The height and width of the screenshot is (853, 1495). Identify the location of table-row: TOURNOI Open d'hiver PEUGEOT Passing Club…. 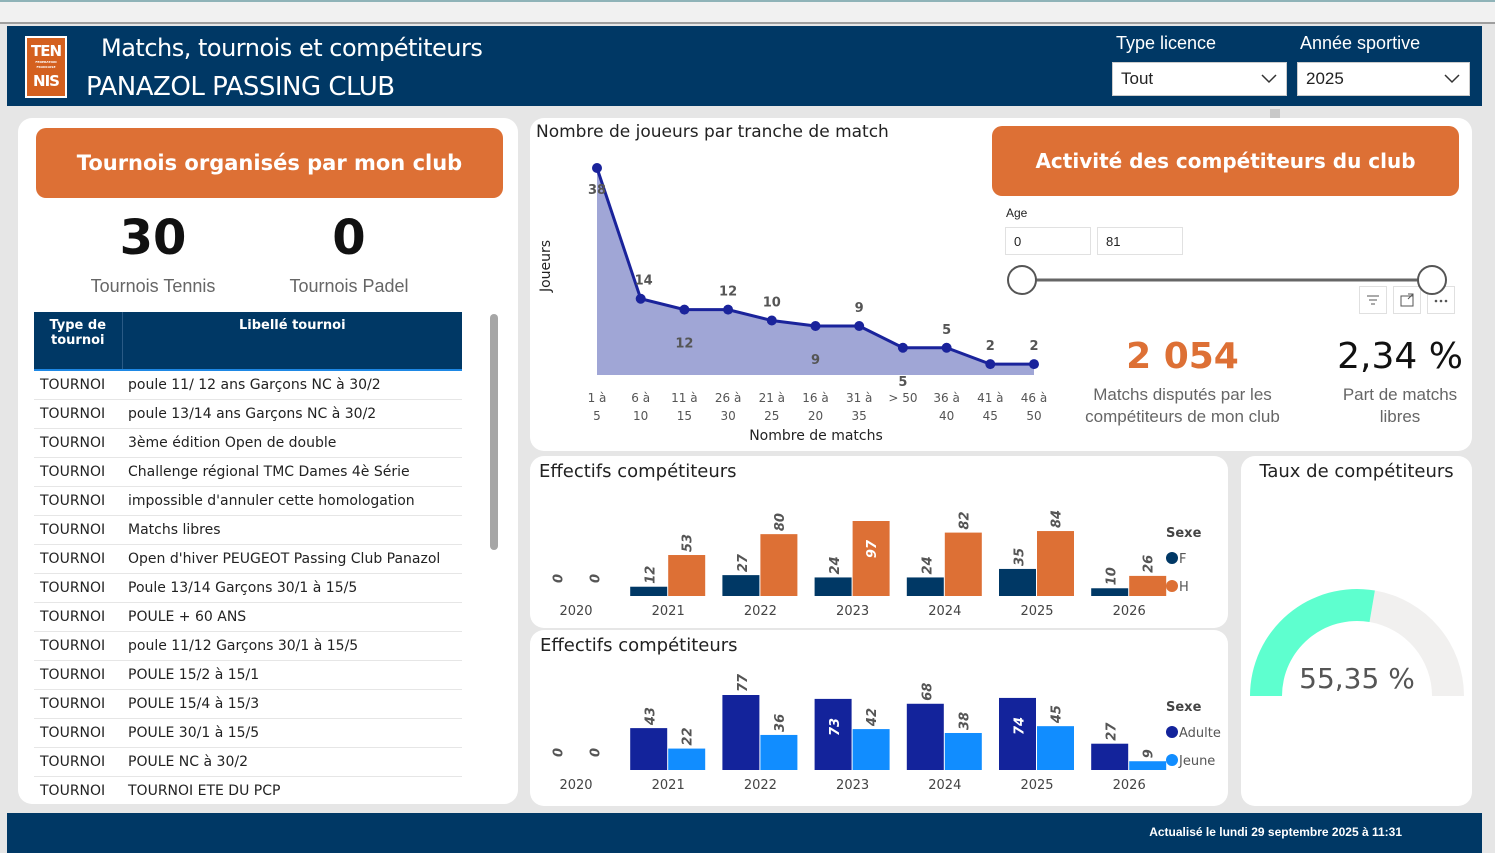
(248, 559).